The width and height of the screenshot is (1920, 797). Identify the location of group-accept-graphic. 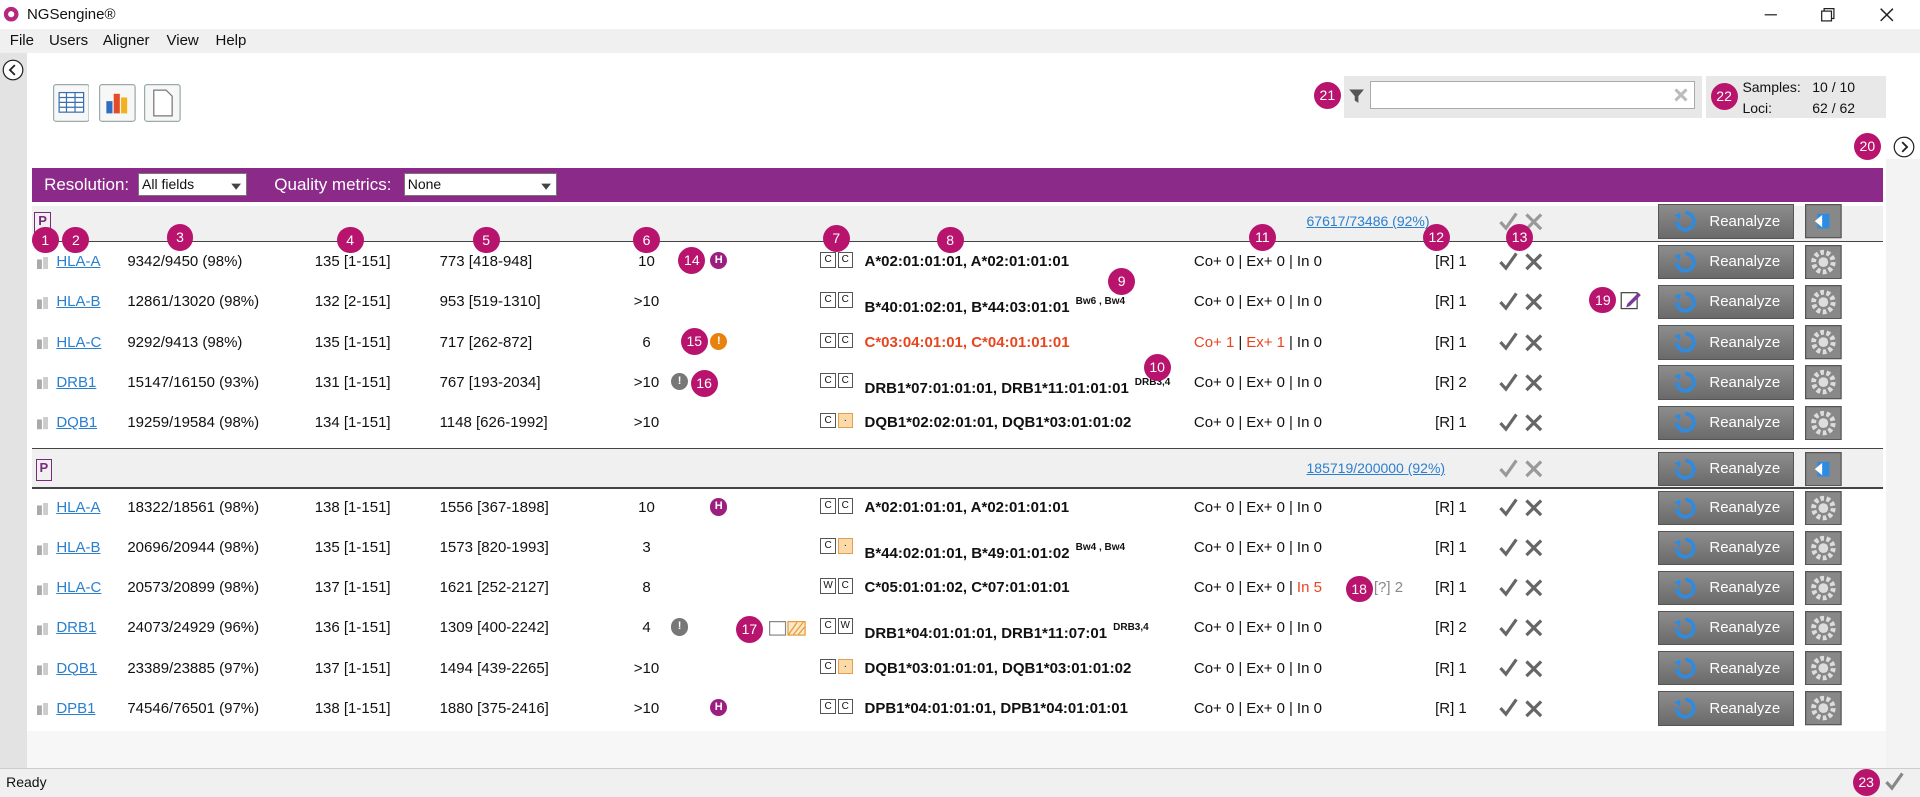
(1508, 221).